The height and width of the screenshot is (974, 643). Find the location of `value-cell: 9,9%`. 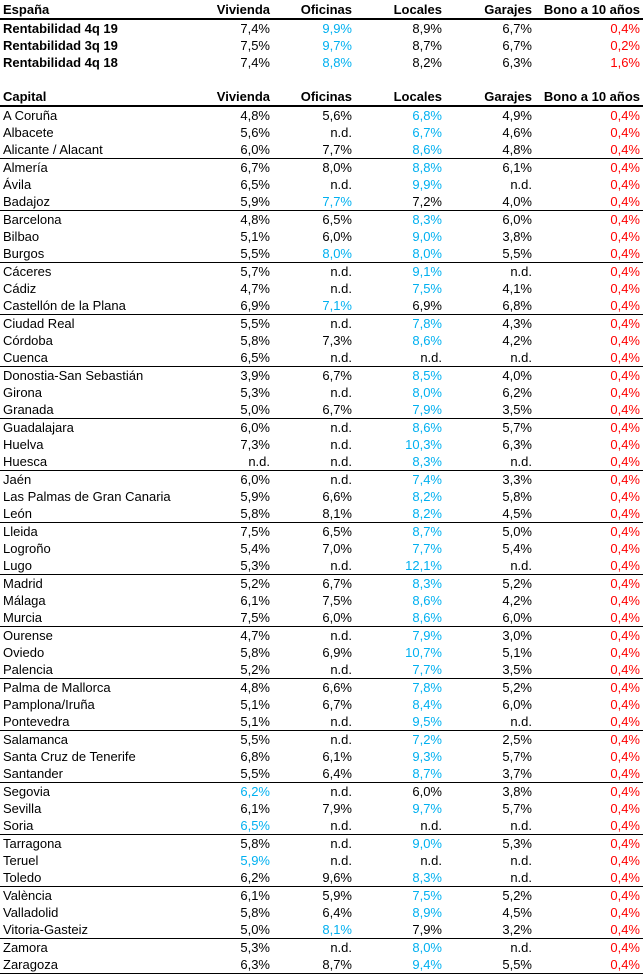

value-cell: 9,9% is located at coordinates (337, 28).